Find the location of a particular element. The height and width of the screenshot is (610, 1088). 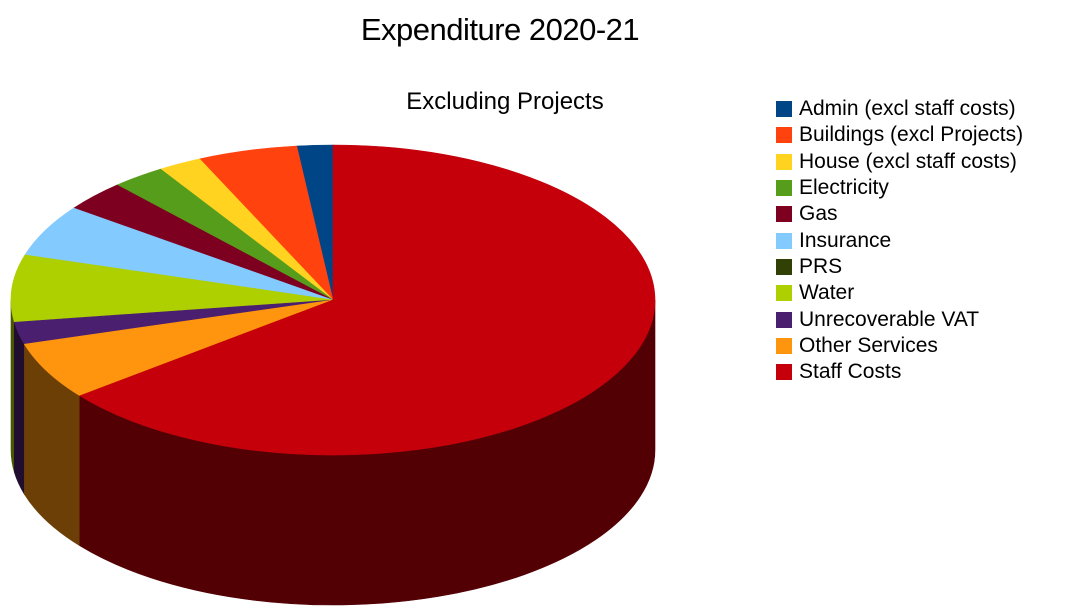

legend-item-staff-costs: Staff Costs is located at coordinates (899, 372).